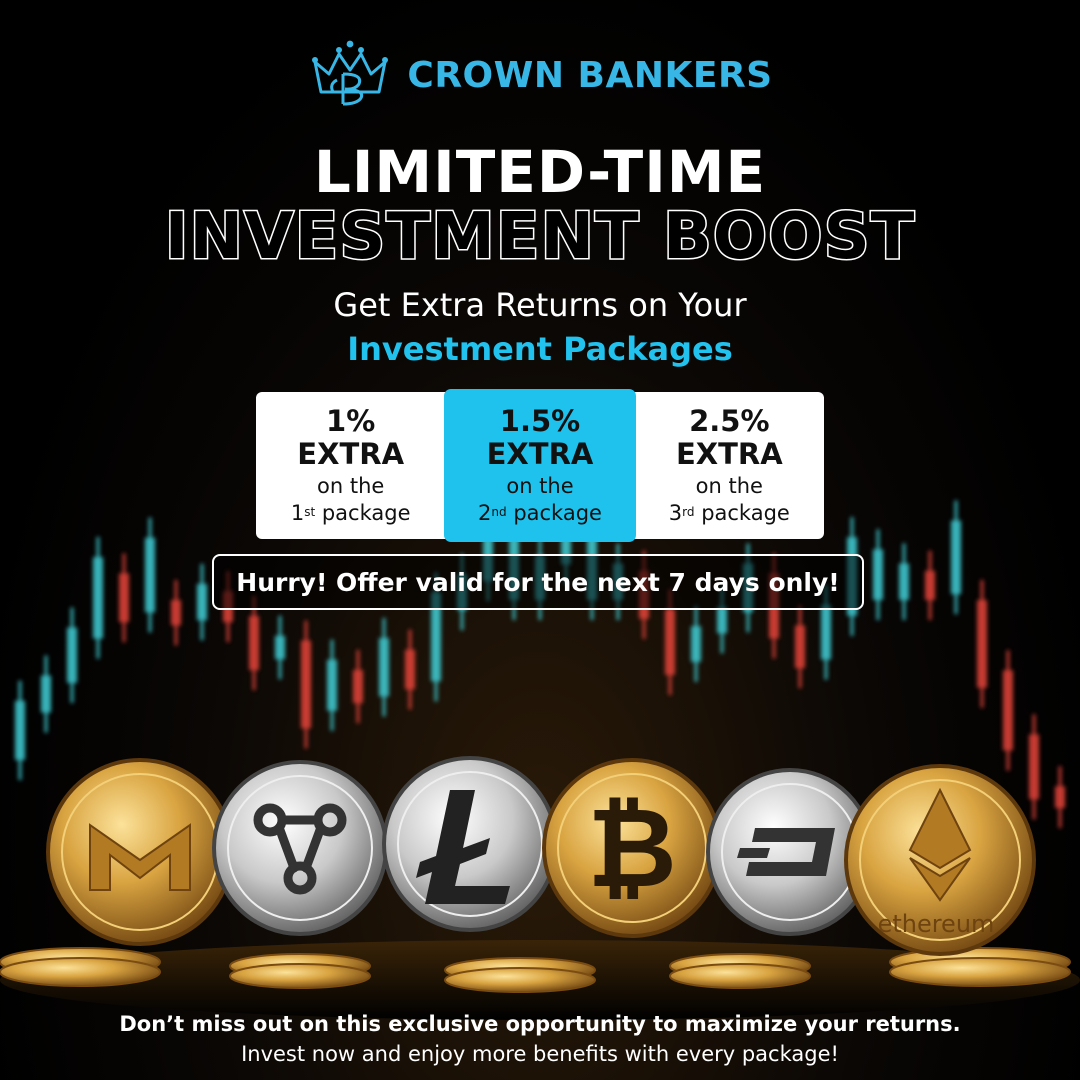 Image resolution: width=1080 pixels, height=1080 pixels. What do you see at coordinates (297, 513) in the screenshot?
I see `offer-ordinal: 1` at bounding box center [297, 513].